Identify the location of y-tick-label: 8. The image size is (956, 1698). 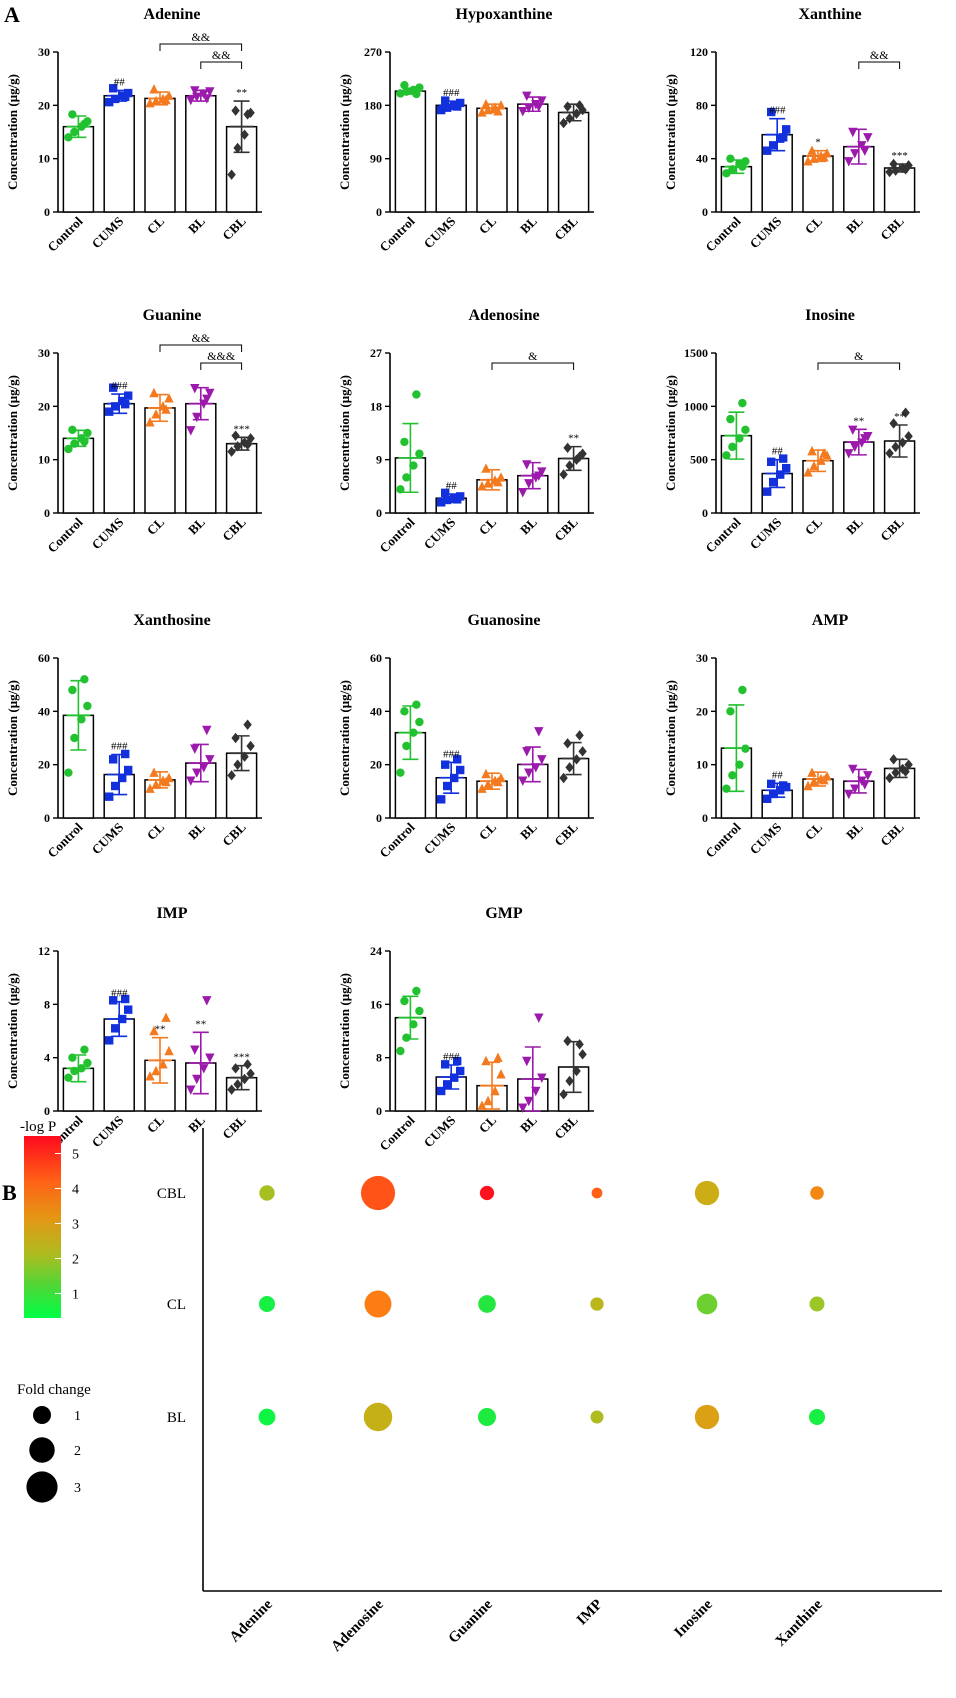
(47, 1004).